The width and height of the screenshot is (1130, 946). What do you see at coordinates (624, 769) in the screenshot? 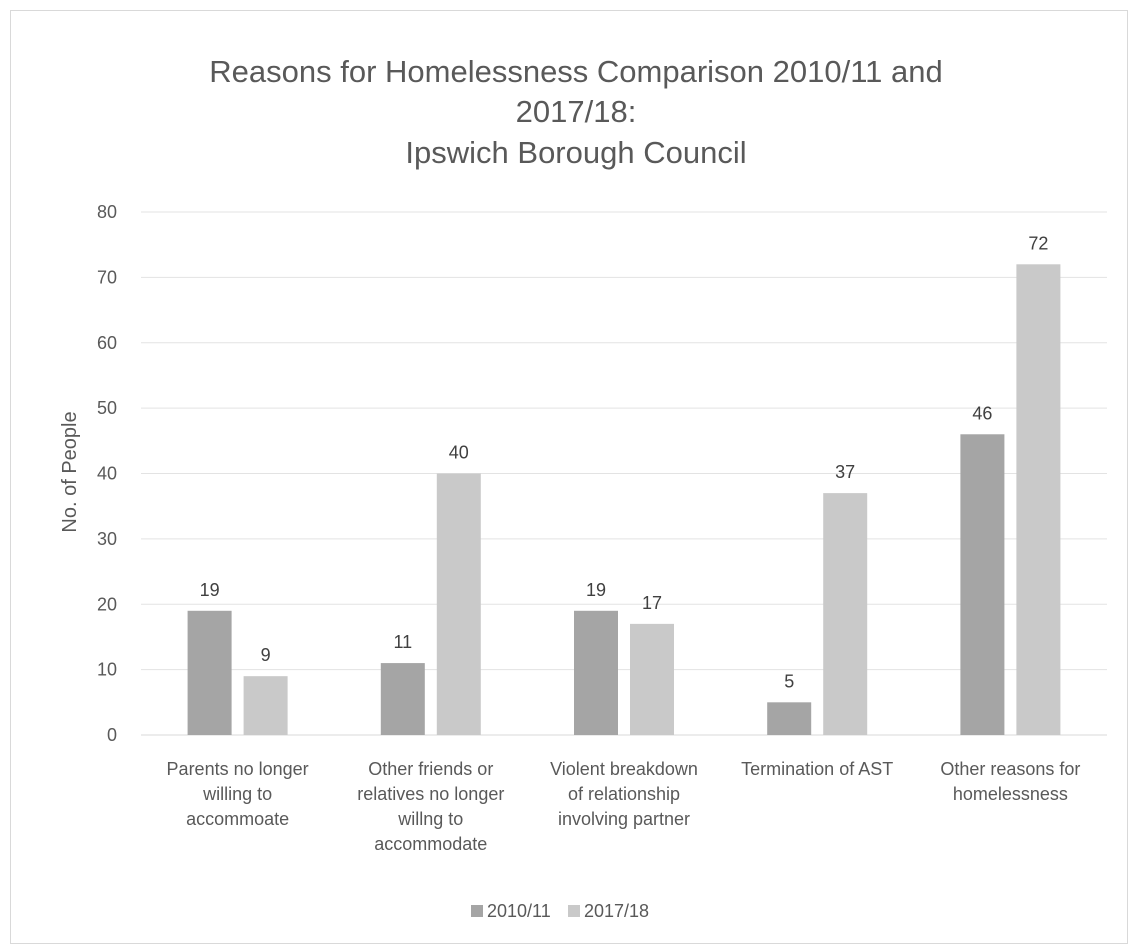
I see `x-category-label: Violent breakdown` at bounding box center [624, 769].